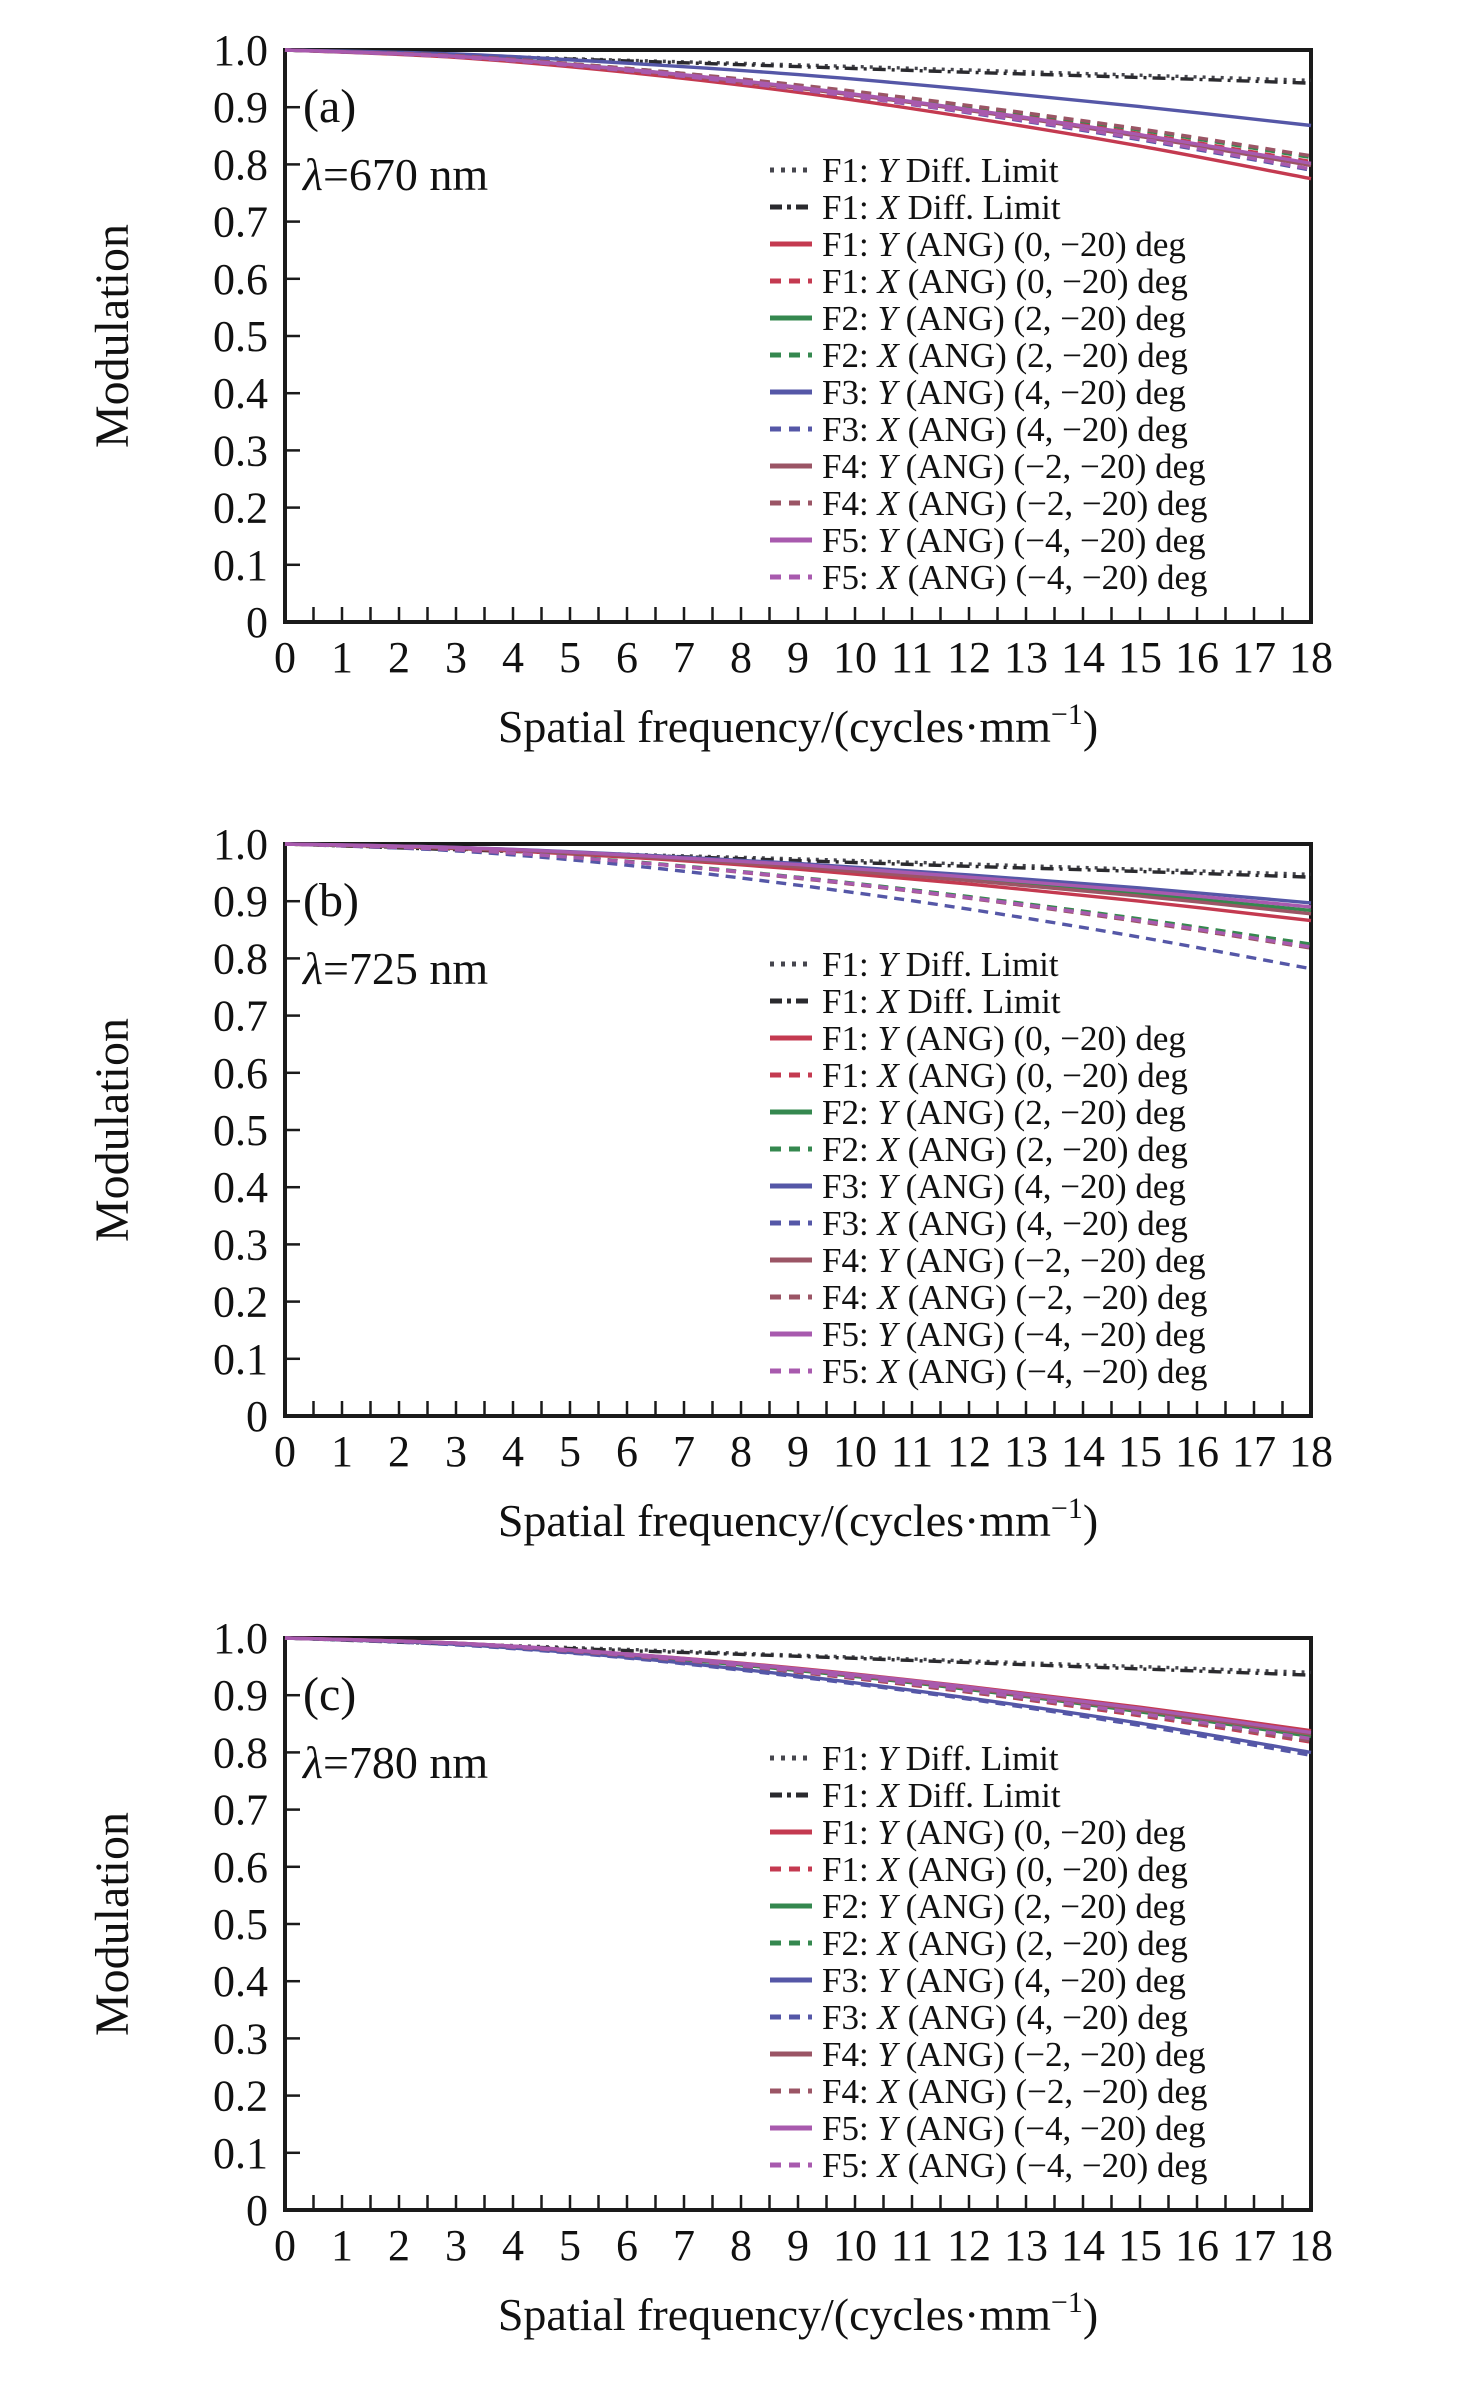 The height and width of the screenshot is (2382, 1476). Describe the element at coordinates (855, 2245) in the screenshot. I see `x-tick-label: 10` at that location.